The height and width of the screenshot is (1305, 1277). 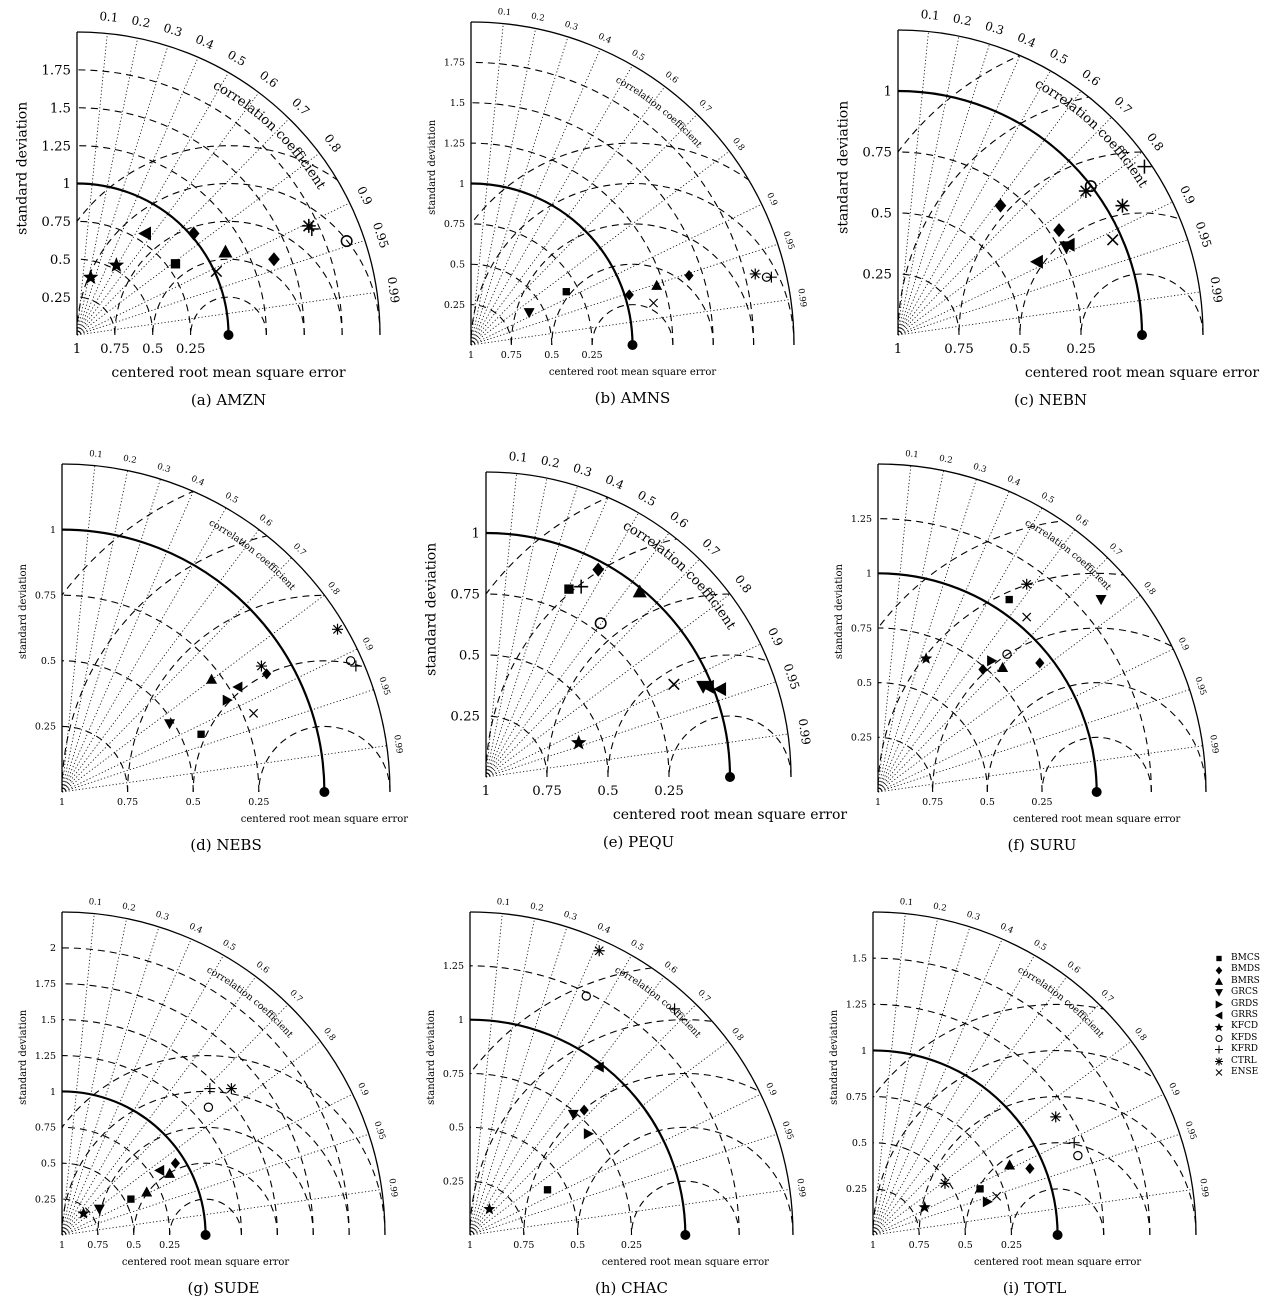 I want to click on data-point-bmcs, so click(x=547, y=1189).